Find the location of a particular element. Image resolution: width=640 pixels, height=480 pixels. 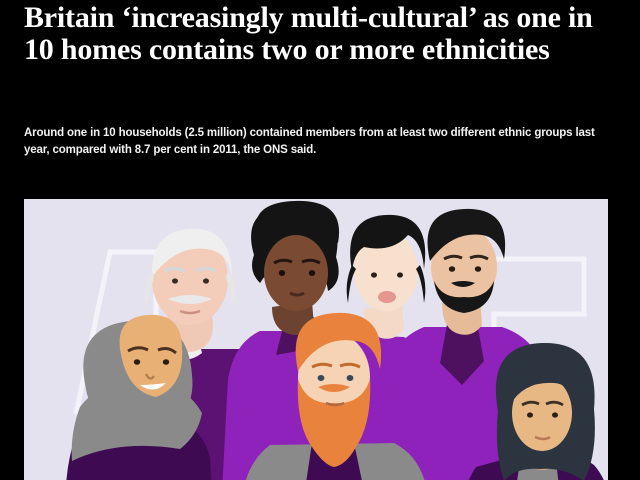

bob-woman-hair is located at coordinates (388, 242).